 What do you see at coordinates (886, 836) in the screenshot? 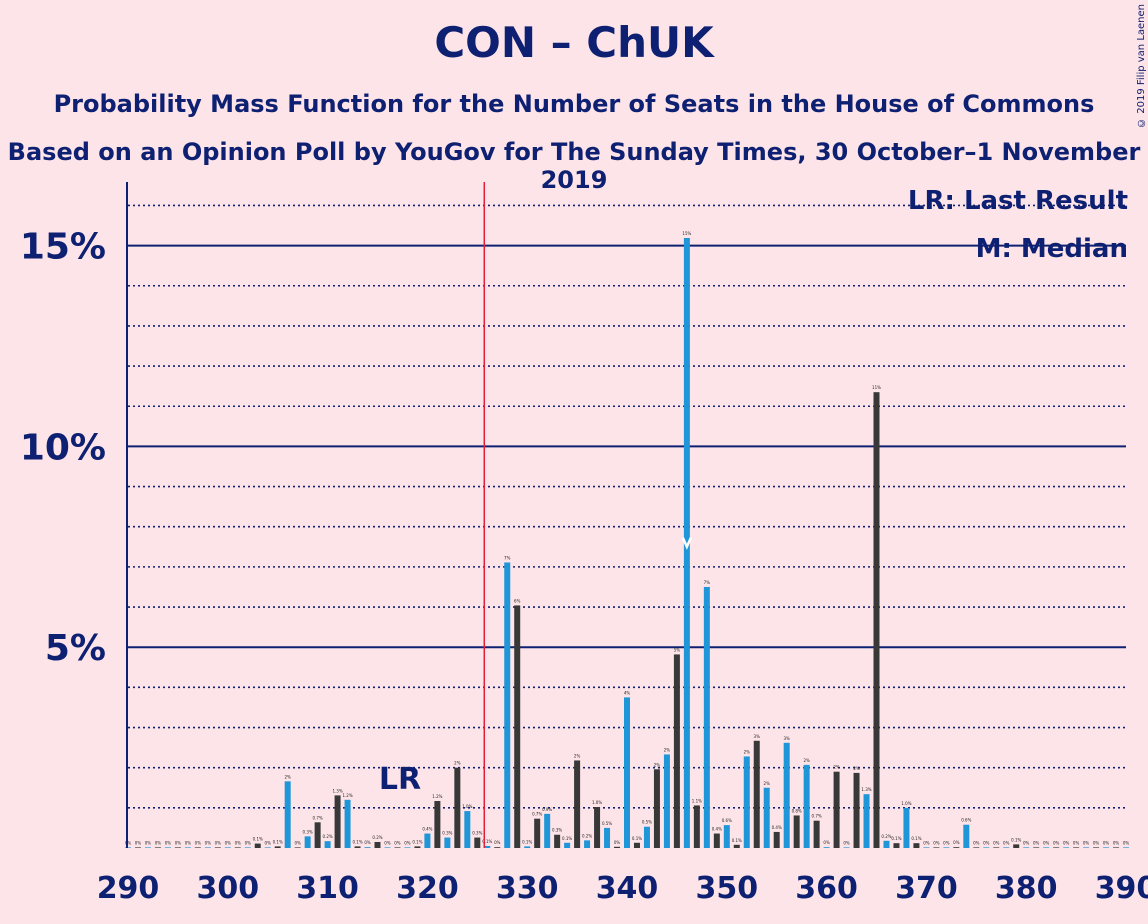
I see `bar-label-366: 0.2%` at bounding box center [886, 836].